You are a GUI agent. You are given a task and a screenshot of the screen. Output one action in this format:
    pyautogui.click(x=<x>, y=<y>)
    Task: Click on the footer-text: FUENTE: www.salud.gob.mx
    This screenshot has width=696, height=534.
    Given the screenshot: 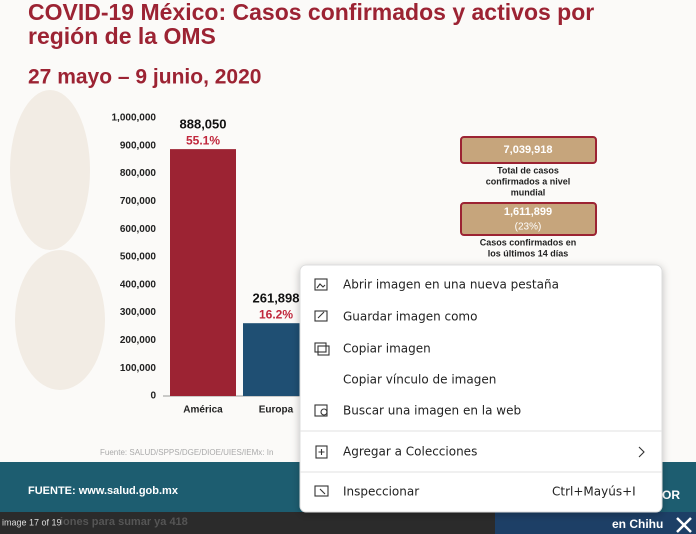 What is the action you would take?
    pyautogui.click(x=103, y=491)
    